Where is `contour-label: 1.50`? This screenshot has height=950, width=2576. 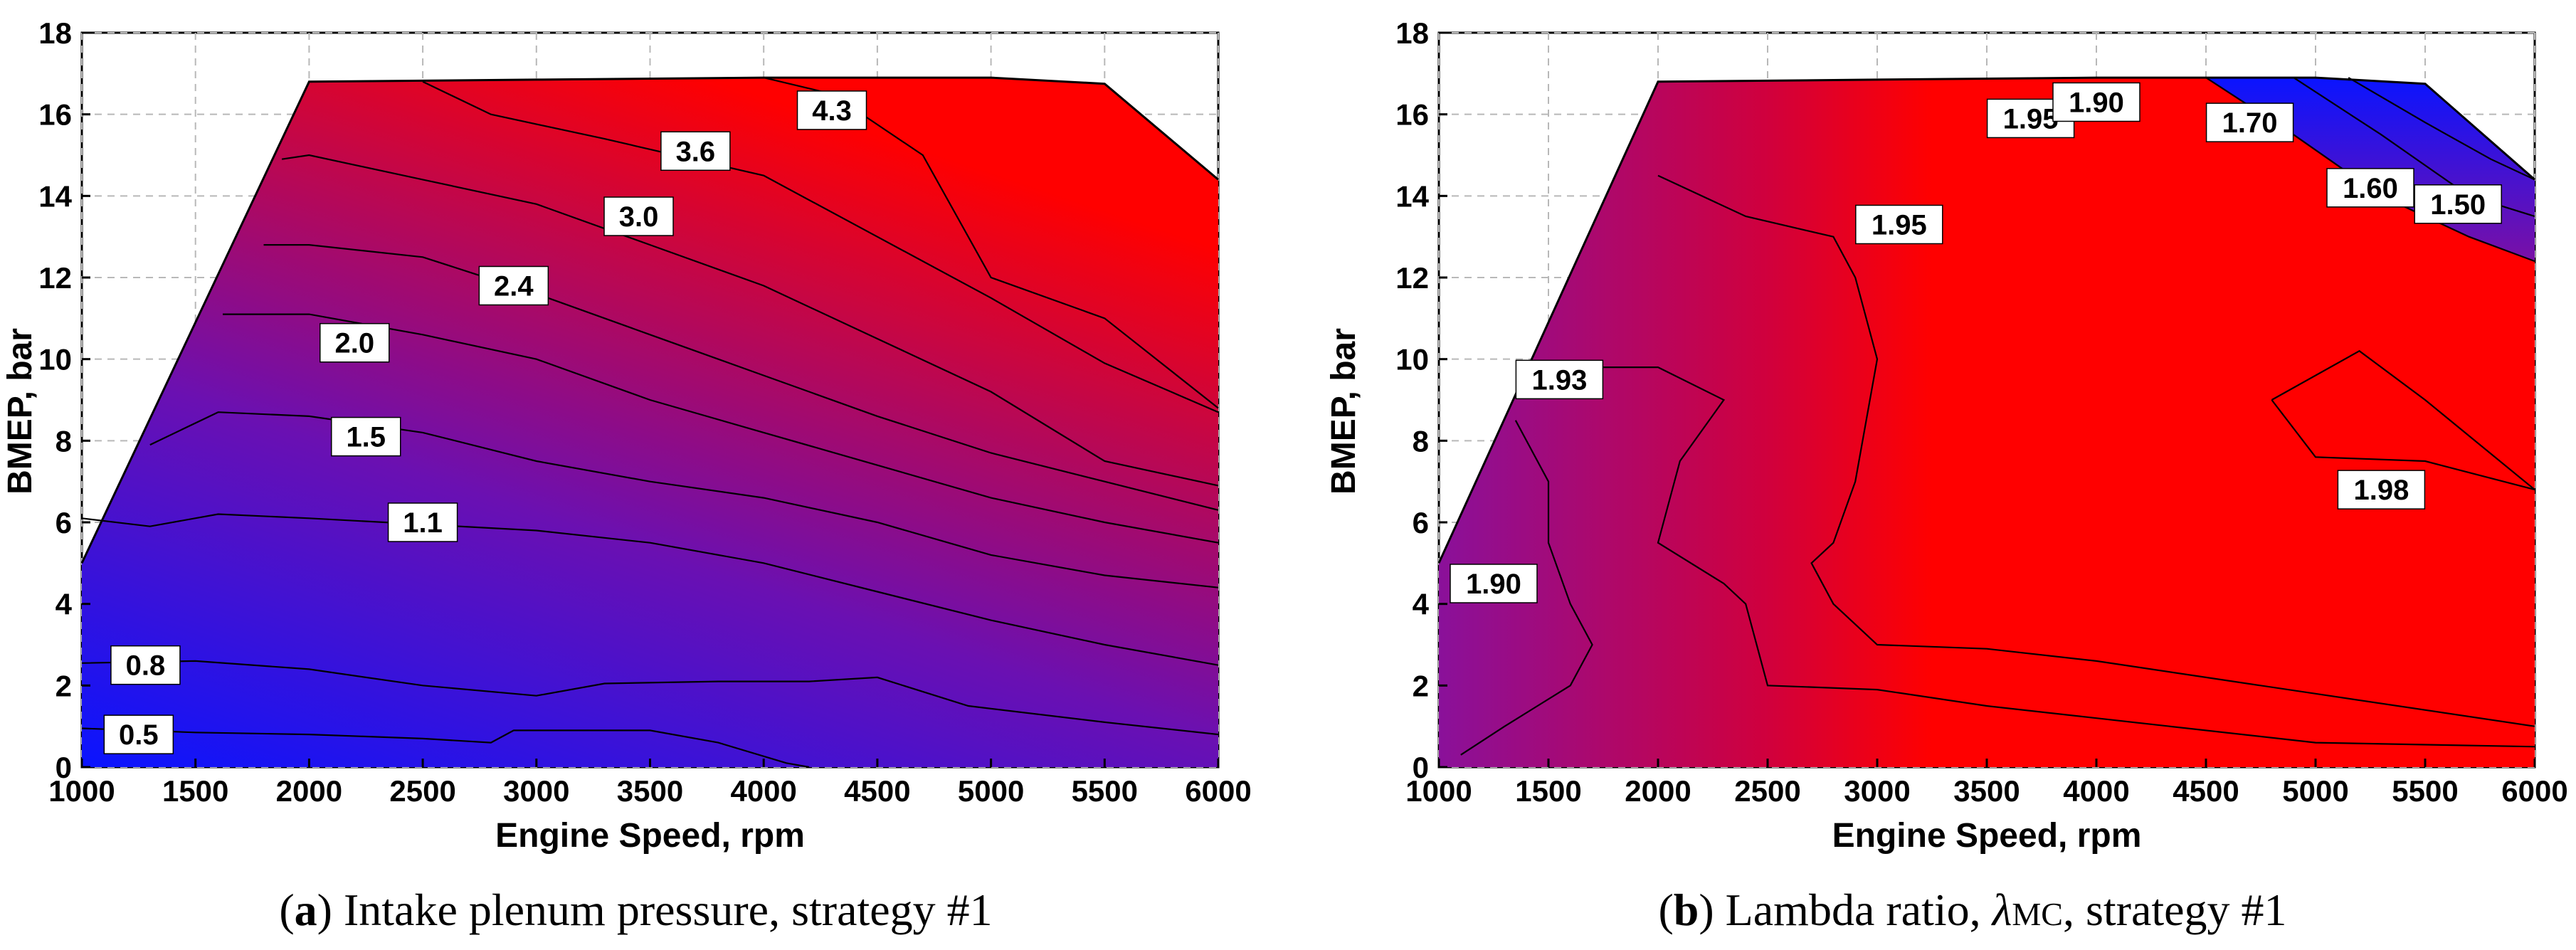
contour-label: 1.50 is located at coordinates (2458, 204).